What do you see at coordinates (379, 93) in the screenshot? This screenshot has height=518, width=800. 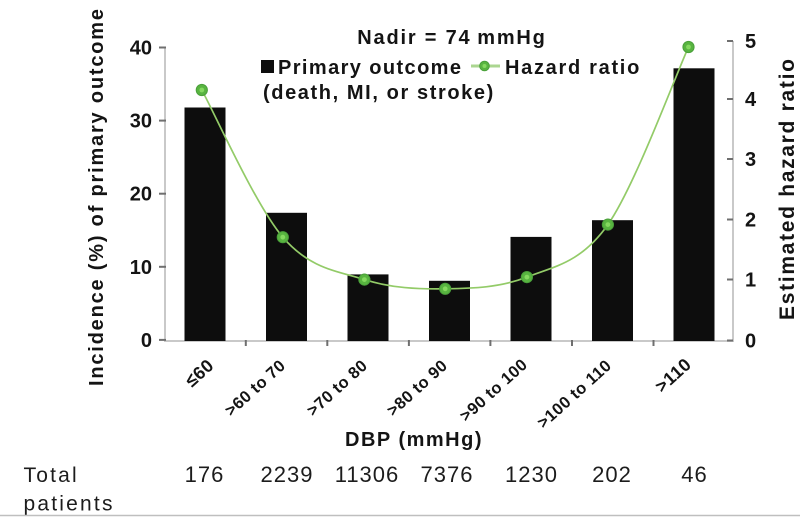 I see `svg-text: (death, MI, or stroke)` at bounding box center [379, 93].